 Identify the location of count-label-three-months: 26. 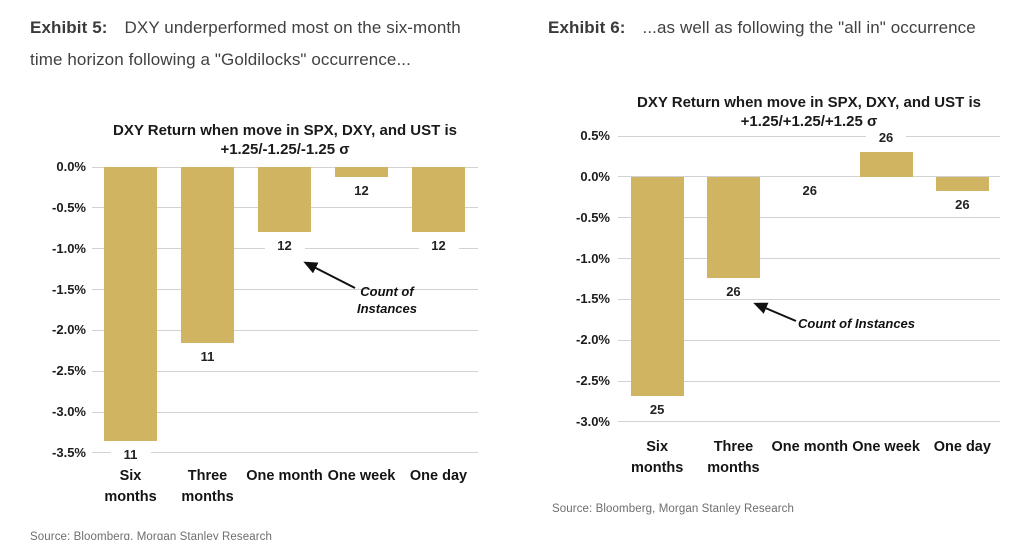
(733, 292).